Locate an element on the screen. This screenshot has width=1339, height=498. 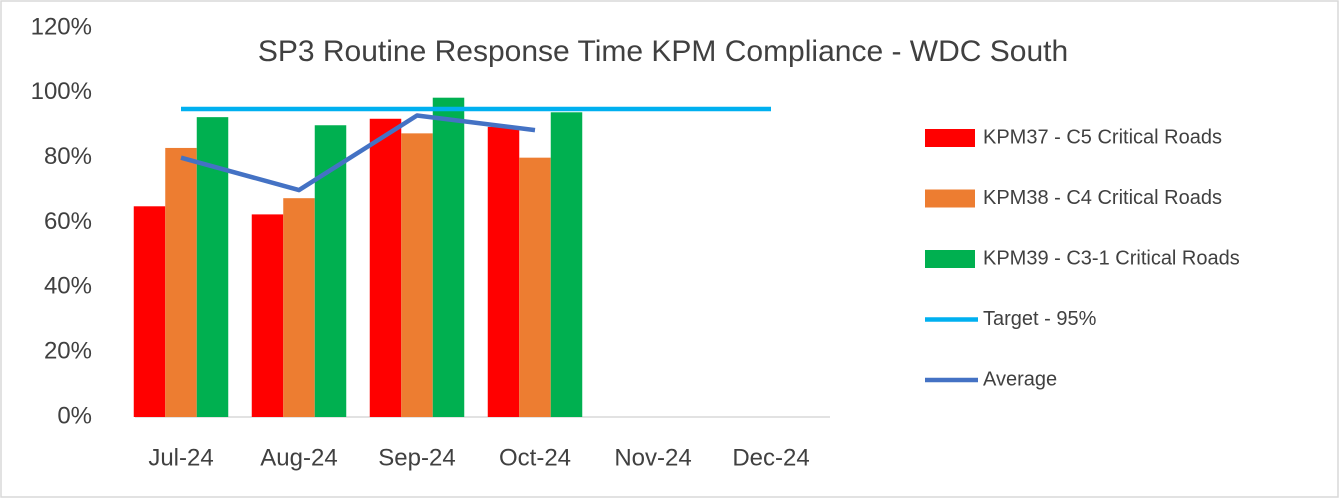
x-tick-label: Aug-24 is located at coordinates (298, 457).